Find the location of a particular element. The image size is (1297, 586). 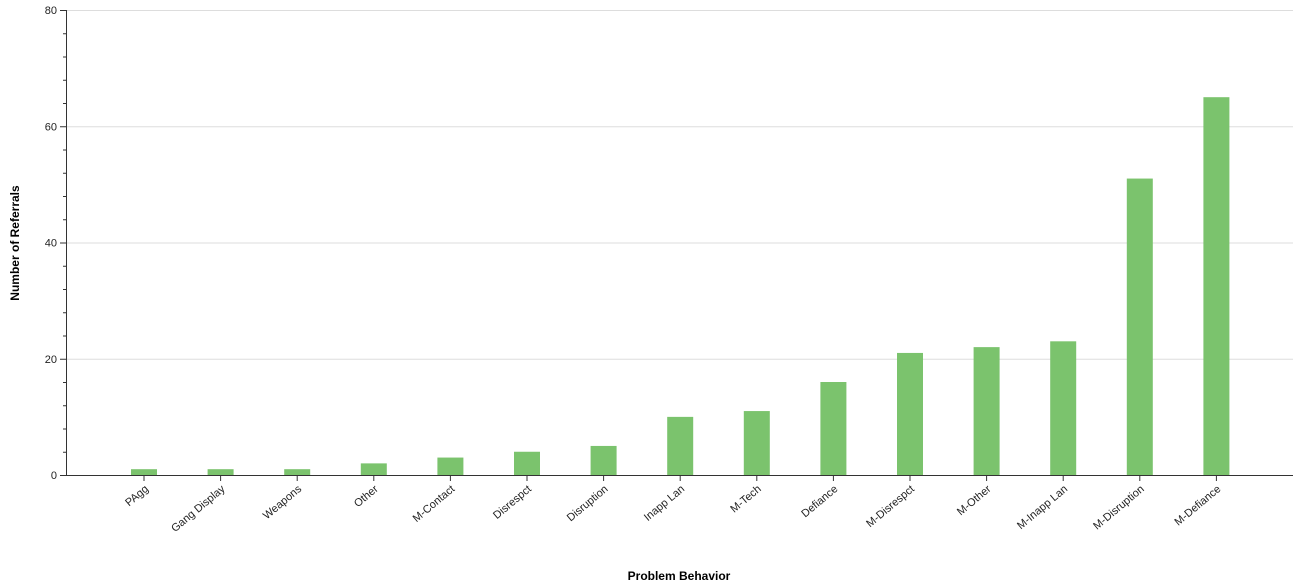

x-tick-label-6: Disruption is located at coordinates (588, 503).